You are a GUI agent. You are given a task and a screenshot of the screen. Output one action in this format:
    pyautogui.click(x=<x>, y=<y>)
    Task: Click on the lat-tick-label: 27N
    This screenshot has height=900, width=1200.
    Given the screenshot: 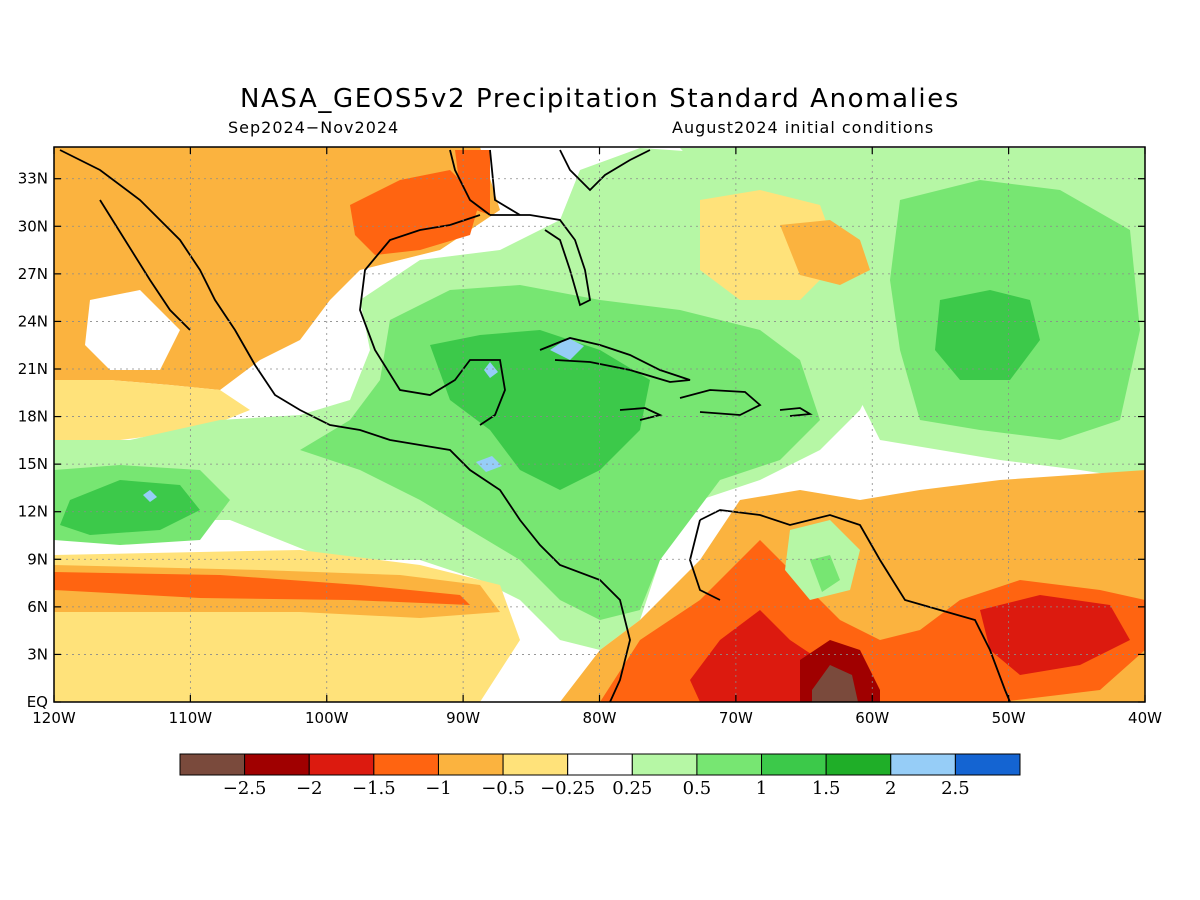 What is the action you would take?
    pyautogui.click(x=33, y=274)
    